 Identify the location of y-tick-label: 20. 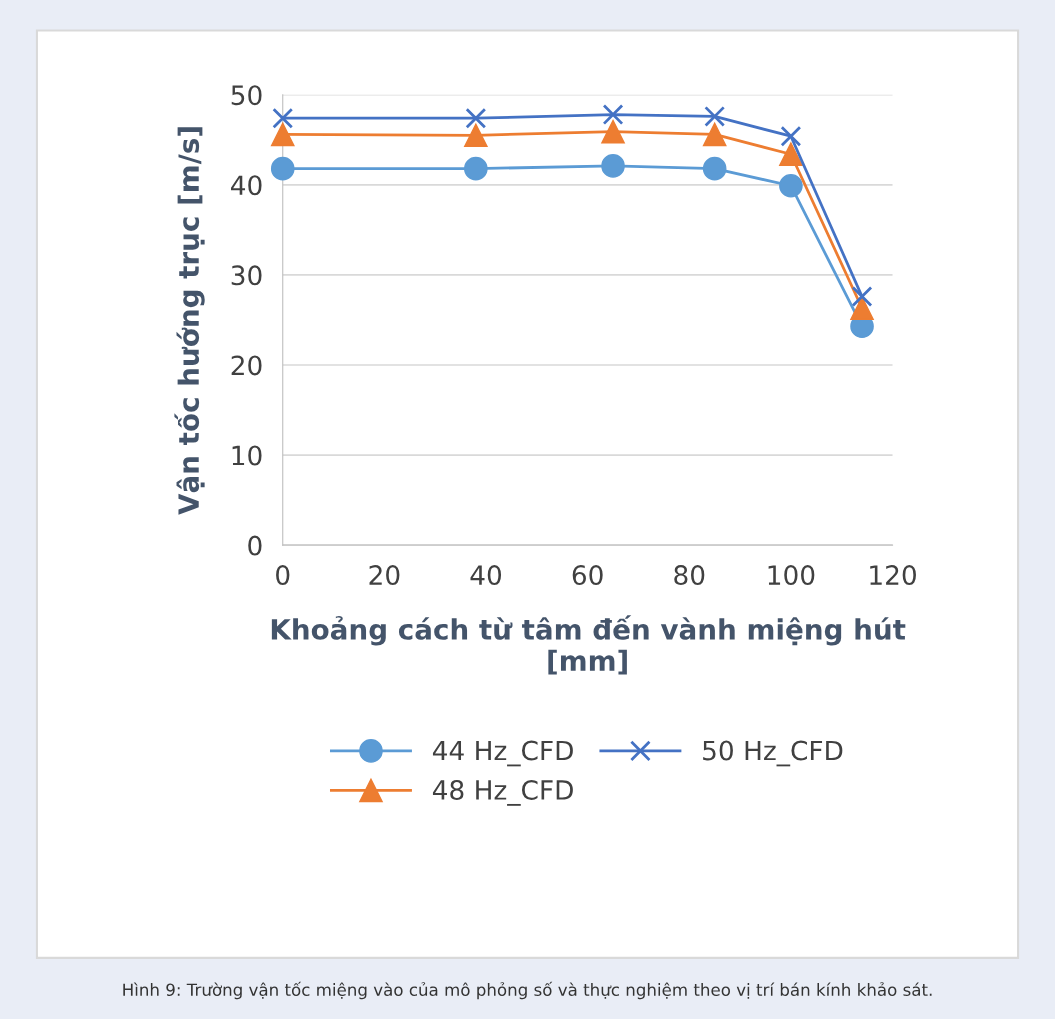
(246, 365).